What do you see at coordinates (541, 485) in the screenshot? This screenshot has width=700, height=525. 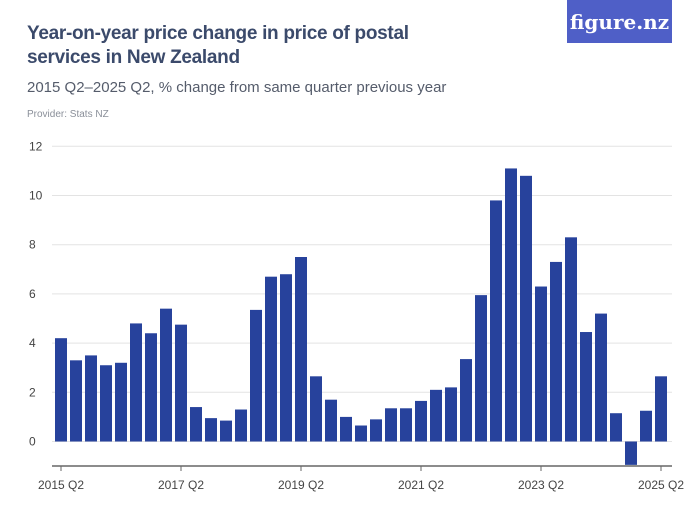 I see `x-tick-label: 2023 Q2` at bounding box center [541, 485].